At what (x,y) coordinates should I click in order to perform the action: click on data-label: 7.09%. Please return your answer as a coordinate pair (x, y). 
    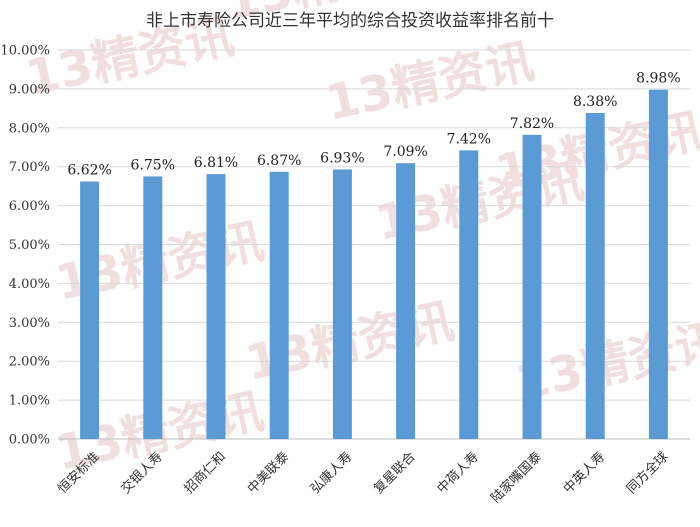
    Looking at the image, I should click on (405, 152).